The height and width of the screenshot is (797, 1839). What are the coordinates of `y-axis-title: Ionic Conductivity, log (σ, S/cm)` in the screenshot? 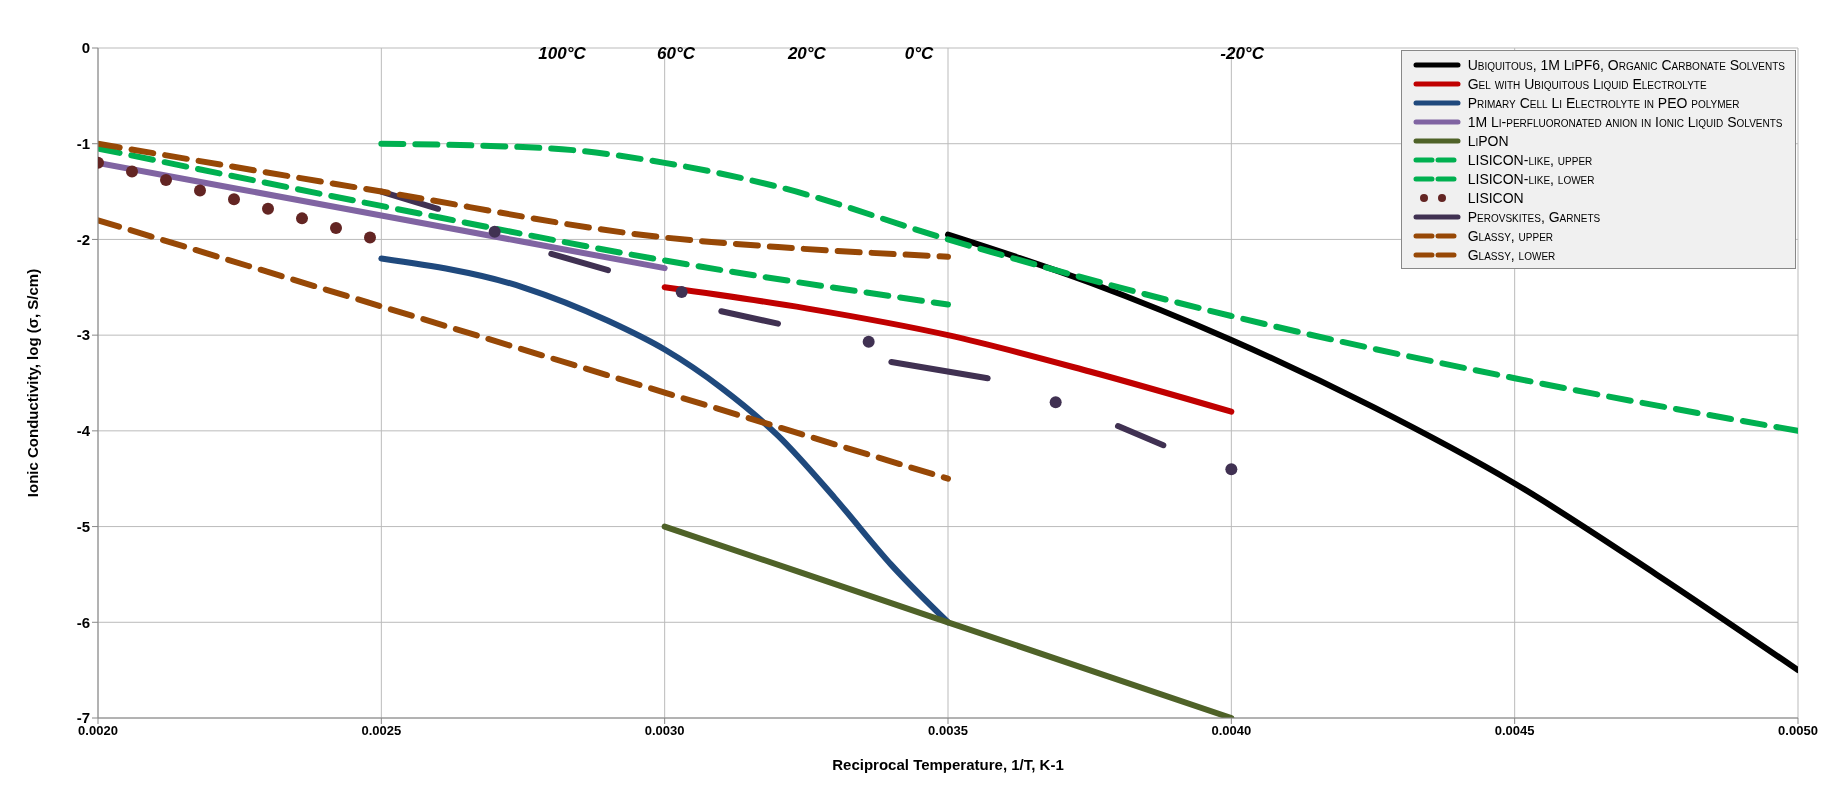 It's located at (33, 383).